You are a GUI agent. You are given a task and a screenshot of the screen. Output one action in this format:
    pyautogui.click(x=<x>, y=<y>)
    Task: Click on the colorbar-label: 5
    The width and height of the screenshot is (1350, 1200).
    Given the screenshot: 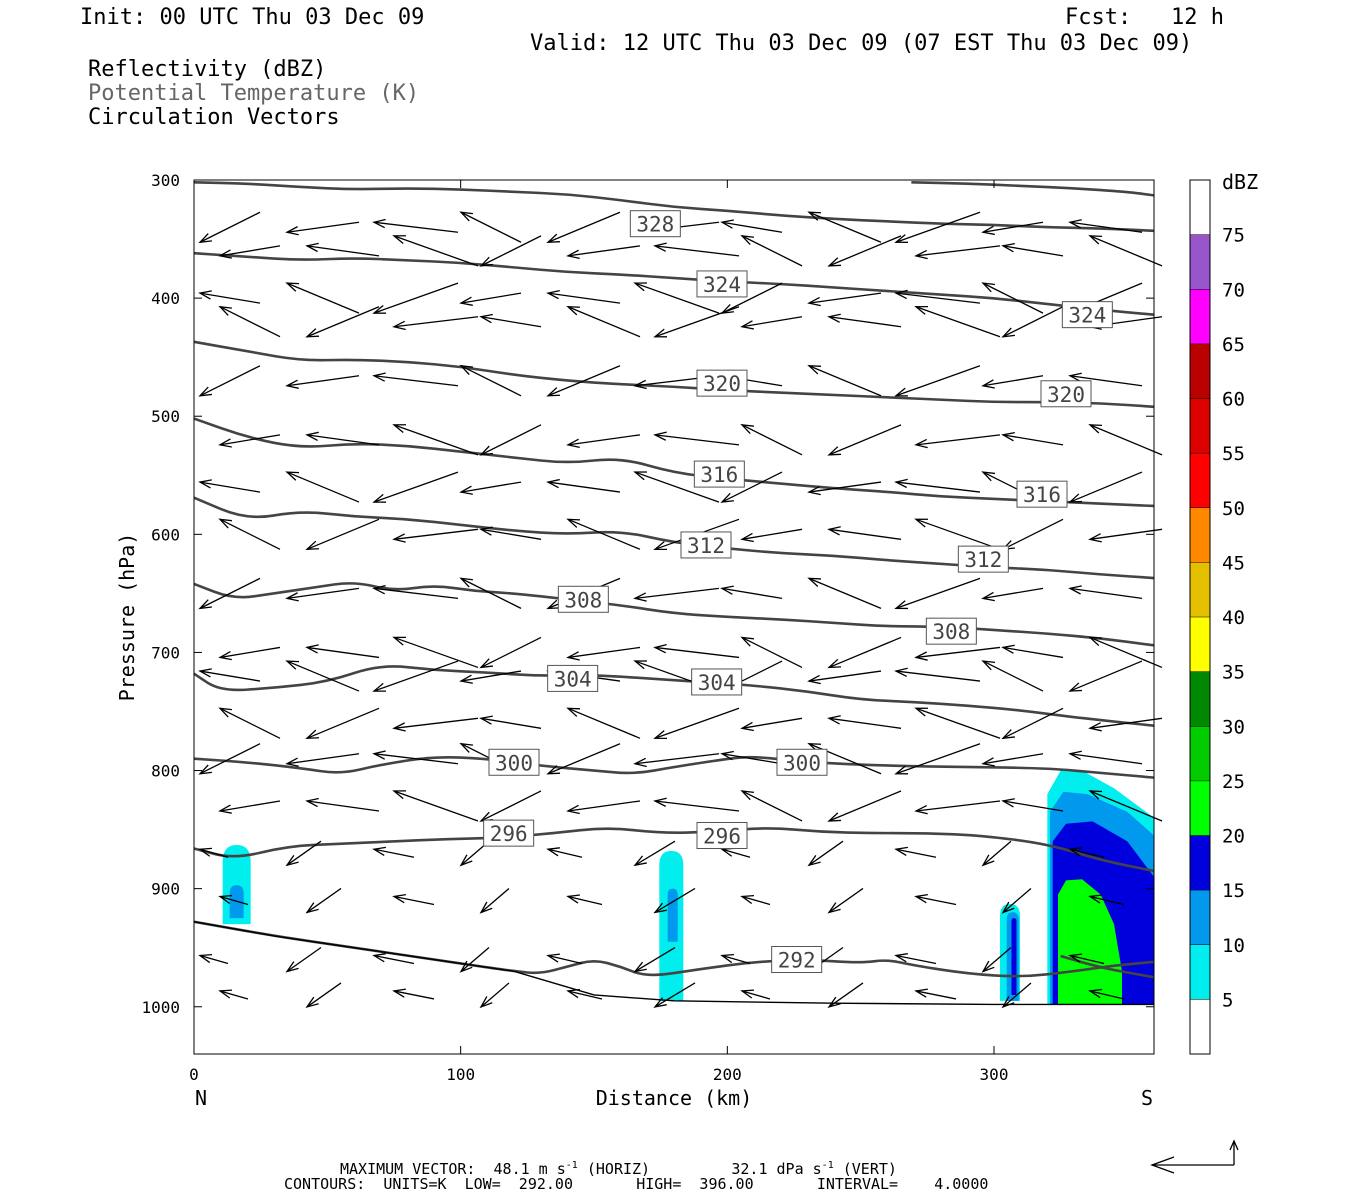 What is the action you would take?
    pyautogui.click(x=1227, y=1000)
    